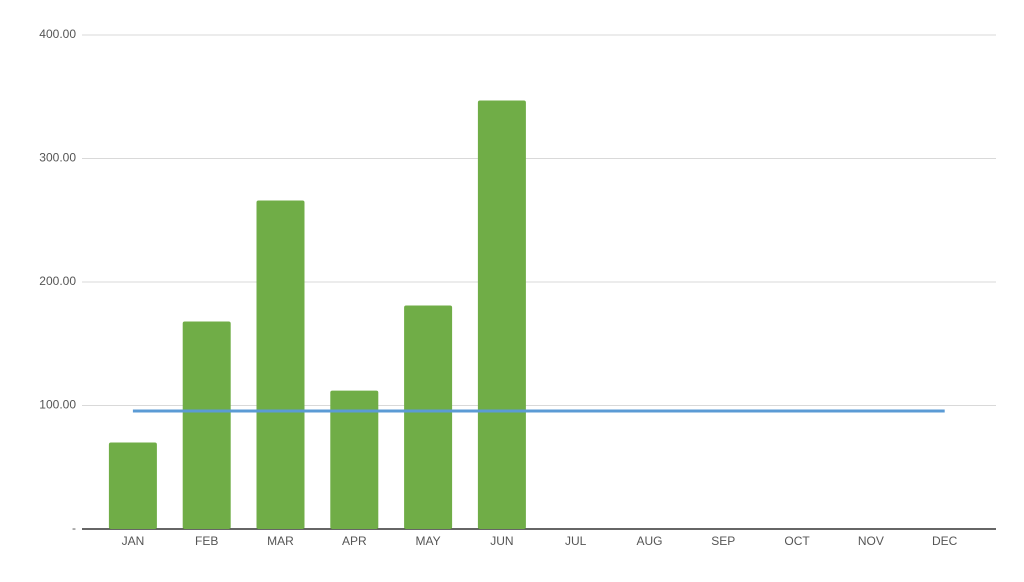 This screenshot has width=1024, height=582. Describe the element at coordinates (945, 541) in the screenshot. I see `x-tick-label: DEC` at that location.